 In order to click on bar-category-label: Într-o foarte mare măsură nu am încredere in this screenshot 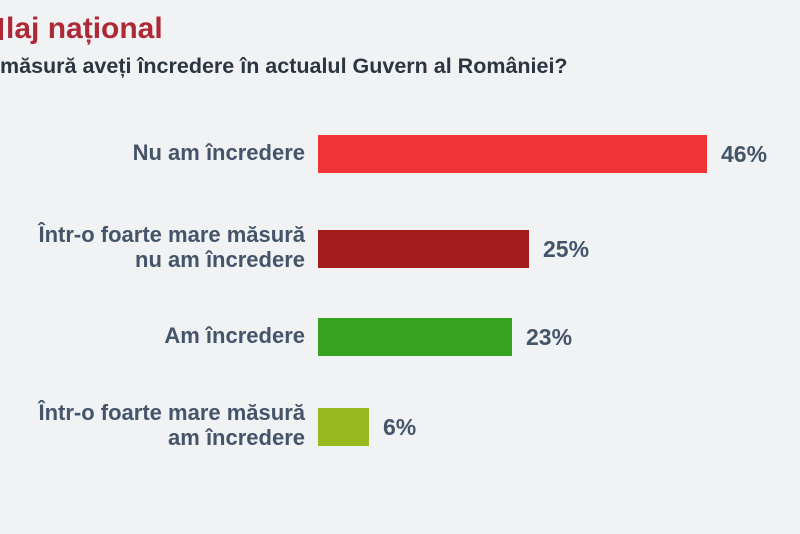, I will do `click(152, 247)`.